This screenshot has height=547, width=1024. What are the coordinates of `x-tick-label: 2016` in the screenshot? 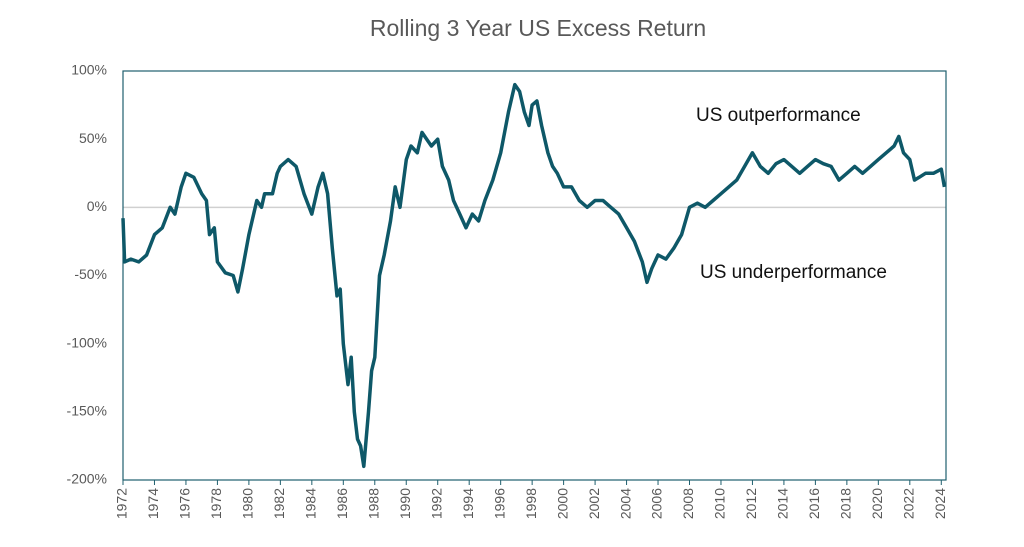 It's located at (814, 503).